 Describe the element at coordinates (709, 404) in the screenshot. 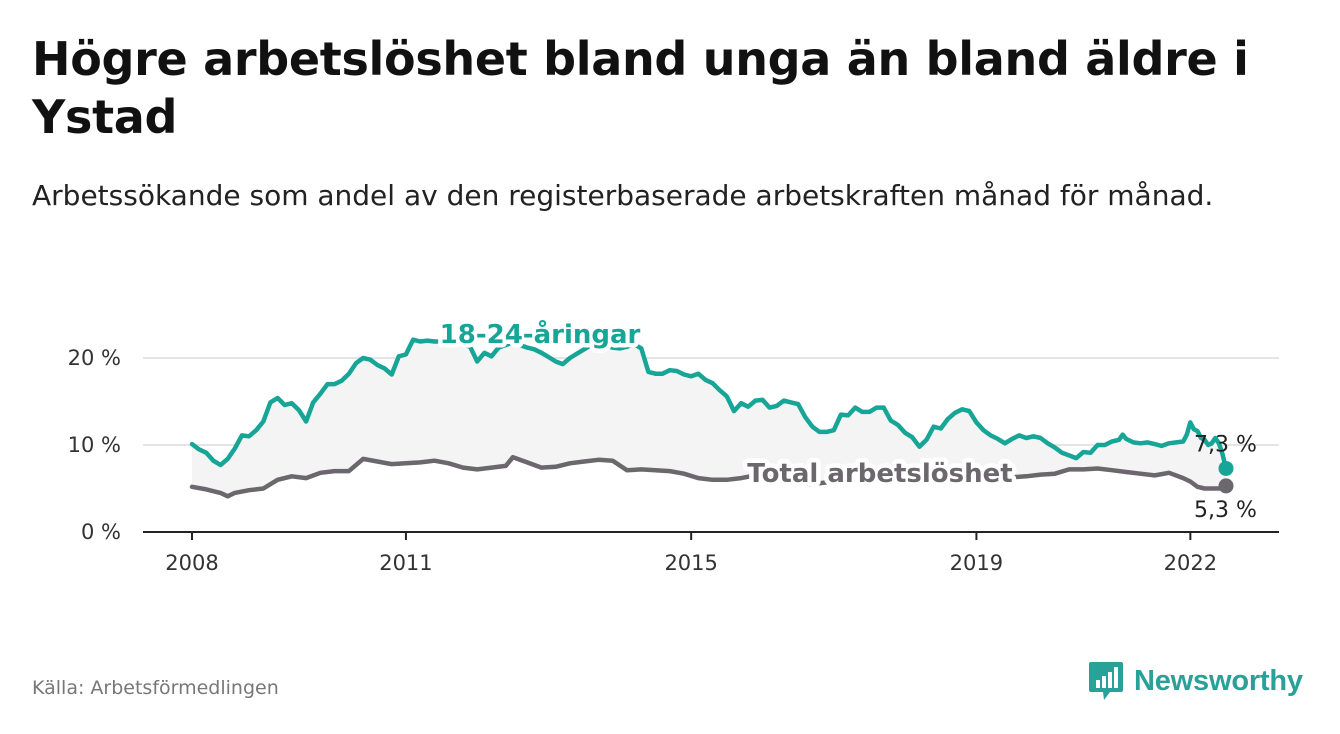

I see `series-line-youth` at that location.